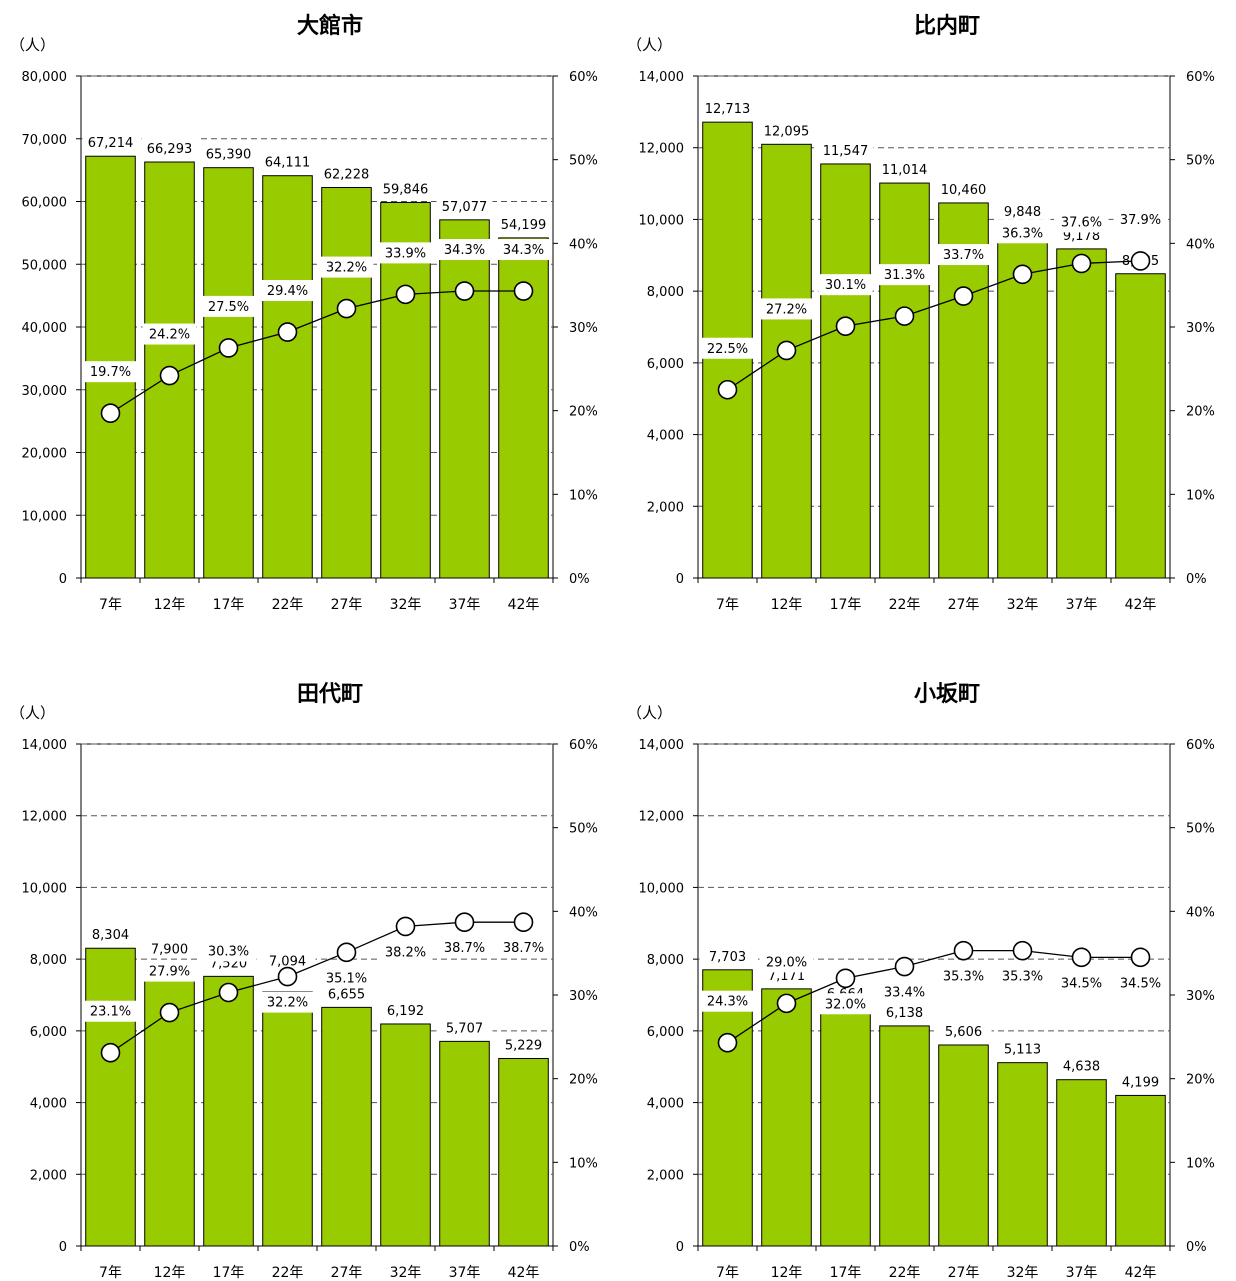  What do you see at coordinates (170, 149) in the screenshot?
I see `bar-value-label: 66,293` at bounding box center [170, 149].